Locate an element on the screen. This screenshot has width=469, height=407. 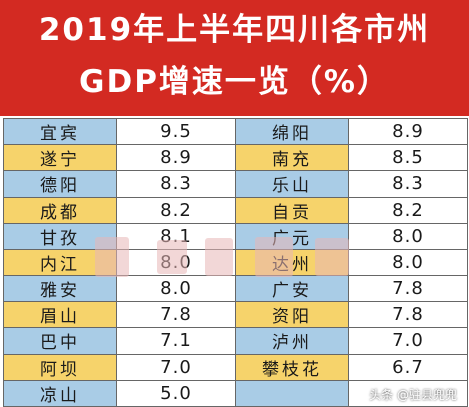
right-city-cell: 广元 is located at coordinates (292, 236).